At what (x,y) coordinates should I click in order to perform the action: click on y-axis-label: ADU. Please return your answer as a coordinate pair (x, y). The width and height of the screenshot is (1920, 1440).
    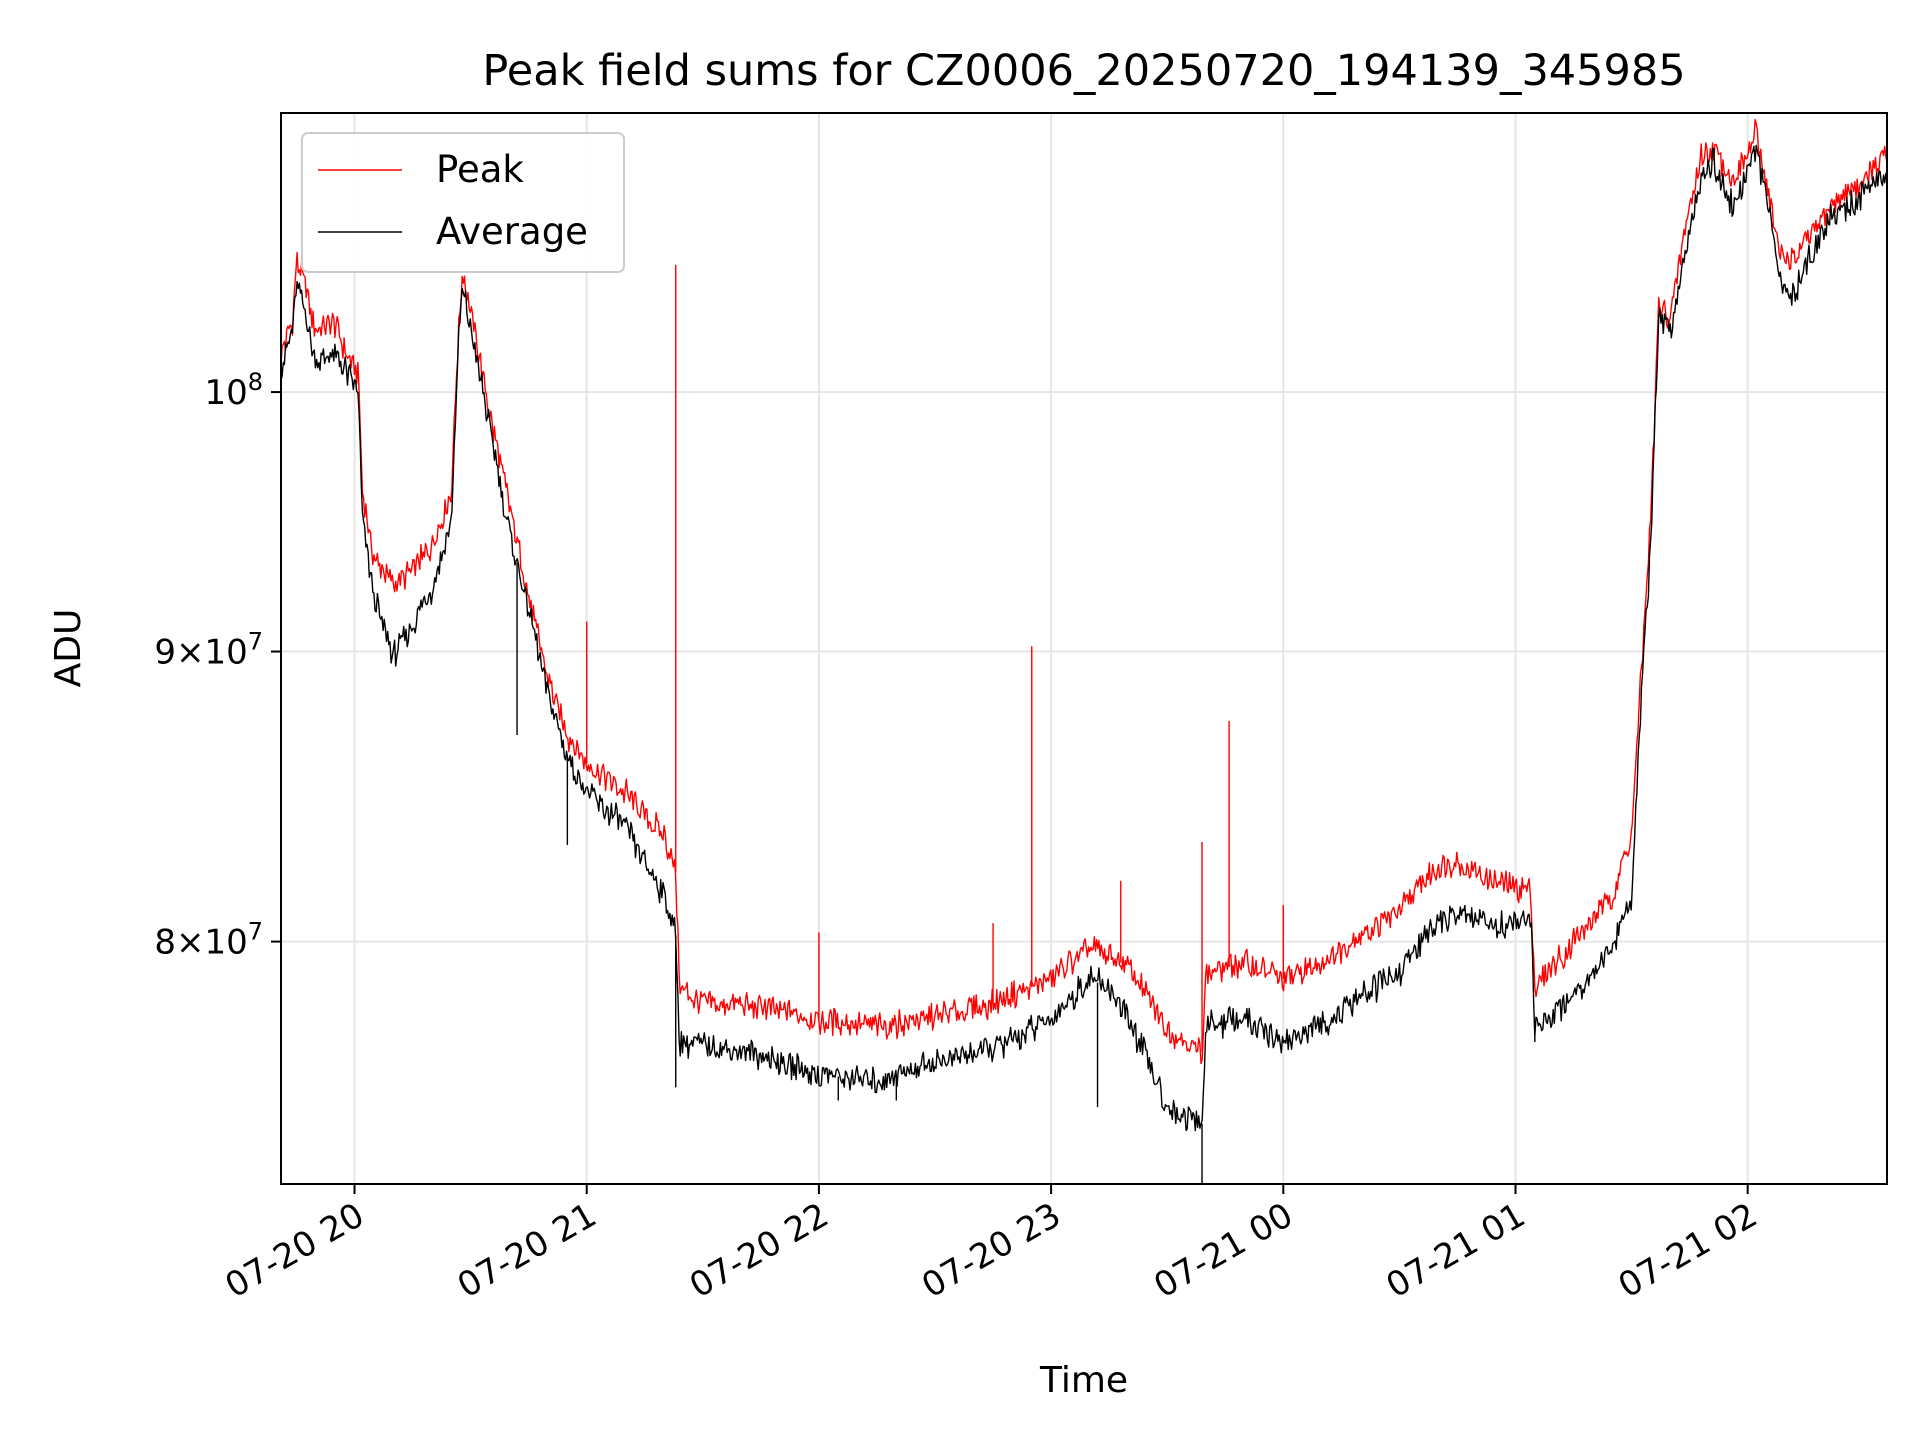
    Looking at the image, I should click on (68, 648).